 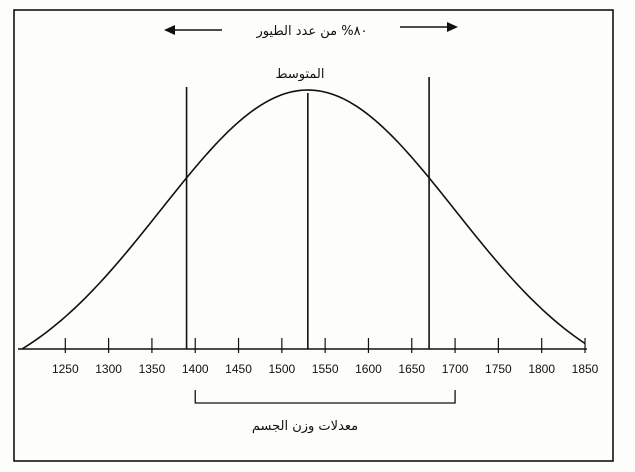 I want to click on x-tick-label-1350: 1350, so click(x=152, y=369).